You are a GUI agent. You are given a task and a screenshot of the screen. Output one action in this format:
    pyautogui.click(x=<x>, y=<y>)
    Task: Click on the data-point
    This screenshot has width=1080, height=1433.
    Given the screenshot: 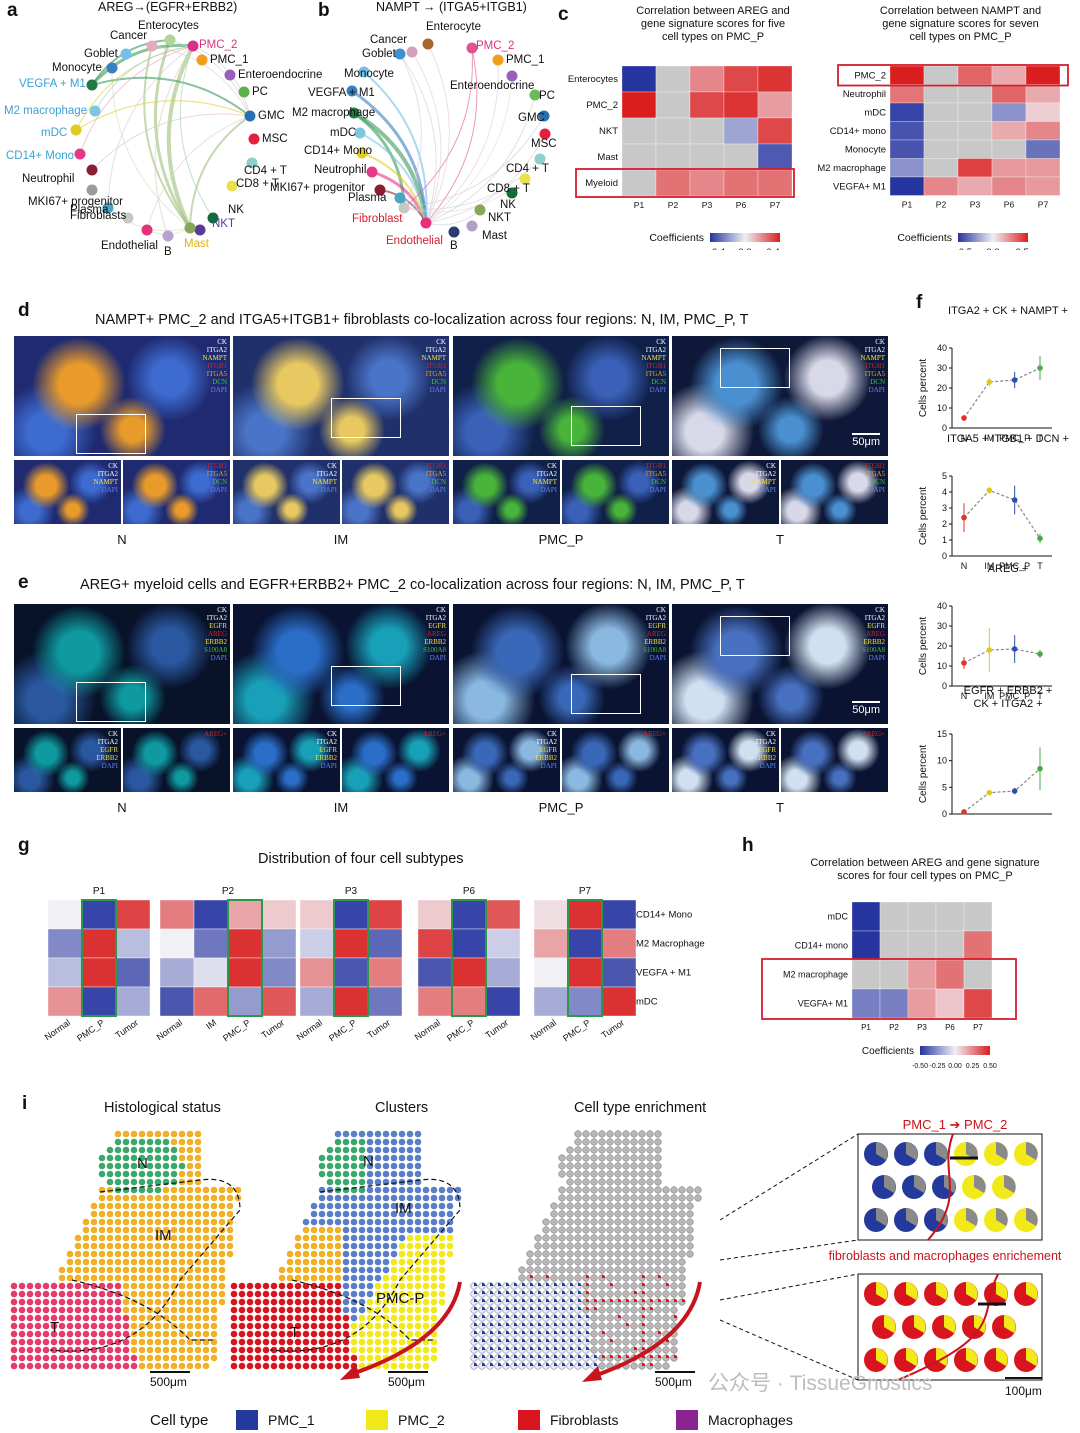 What is the action you would take?
    pyautogui.click(x=1040, y=538)
    